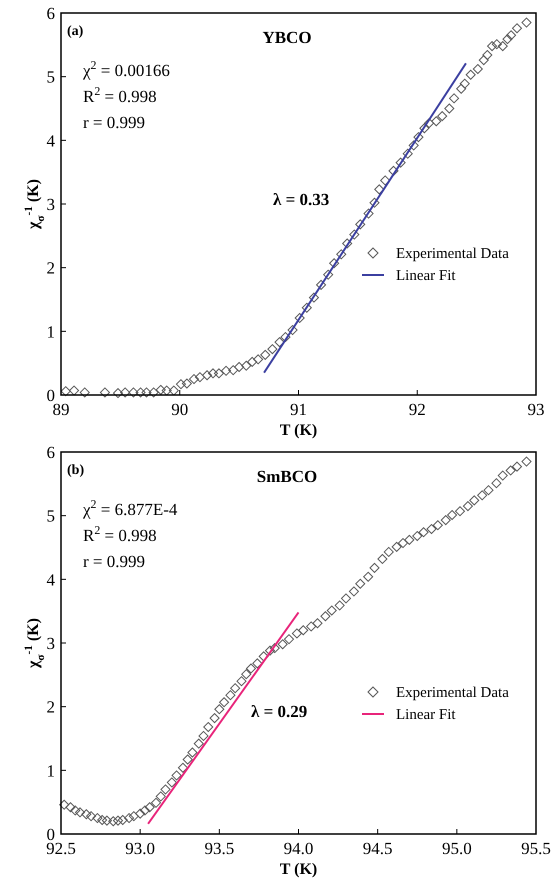 The height and width of the screenshot is (884, 559). Describe the element at coordinates (536, 409) in the screenshot. I see `x-tick-label: 93` at that location.